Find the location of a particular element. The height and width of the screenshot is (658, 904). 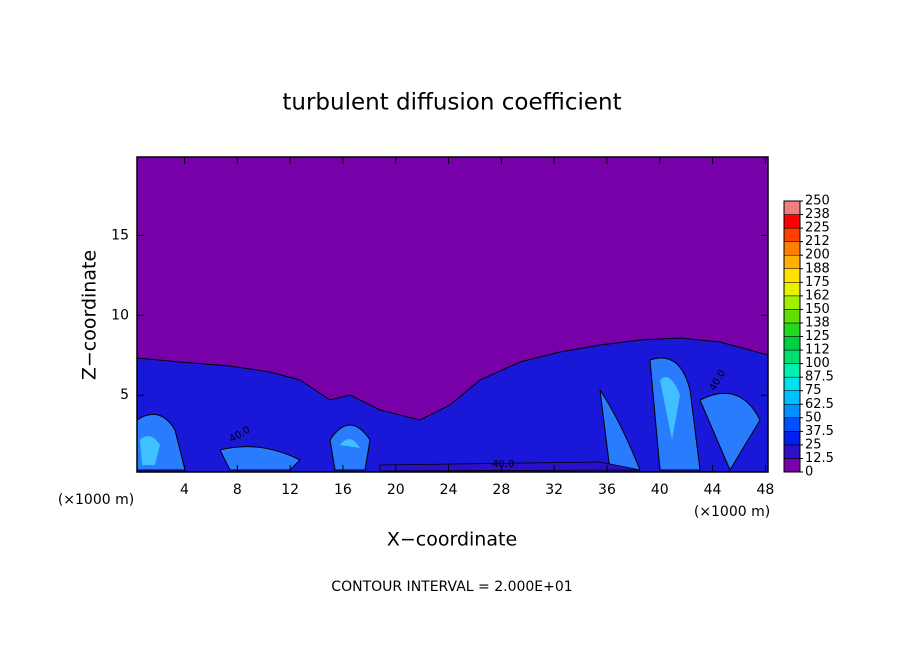

colorbar-tick-label: 100 is located at coordinates (817, 363).